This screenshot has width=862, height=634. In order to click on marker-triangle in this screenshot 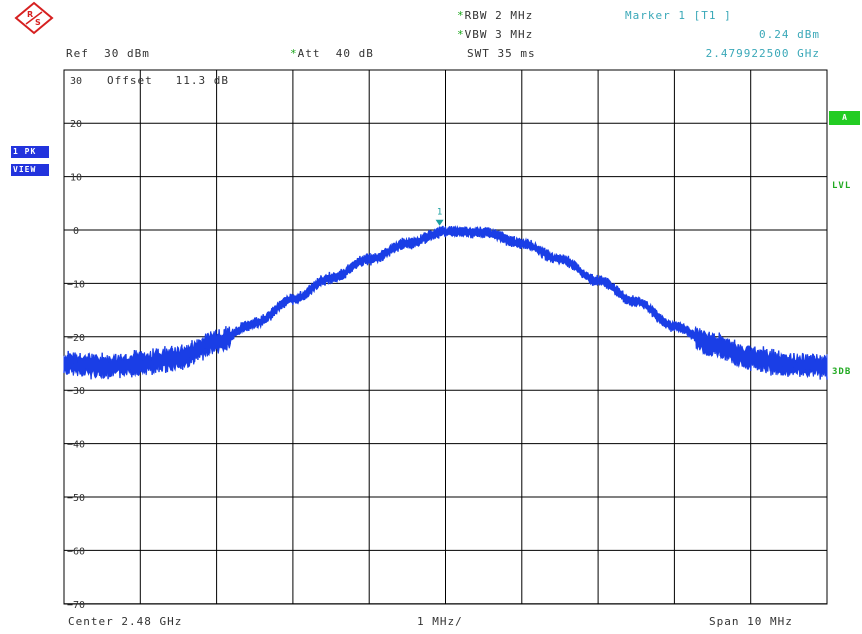, I will do `click(439, 222)`.